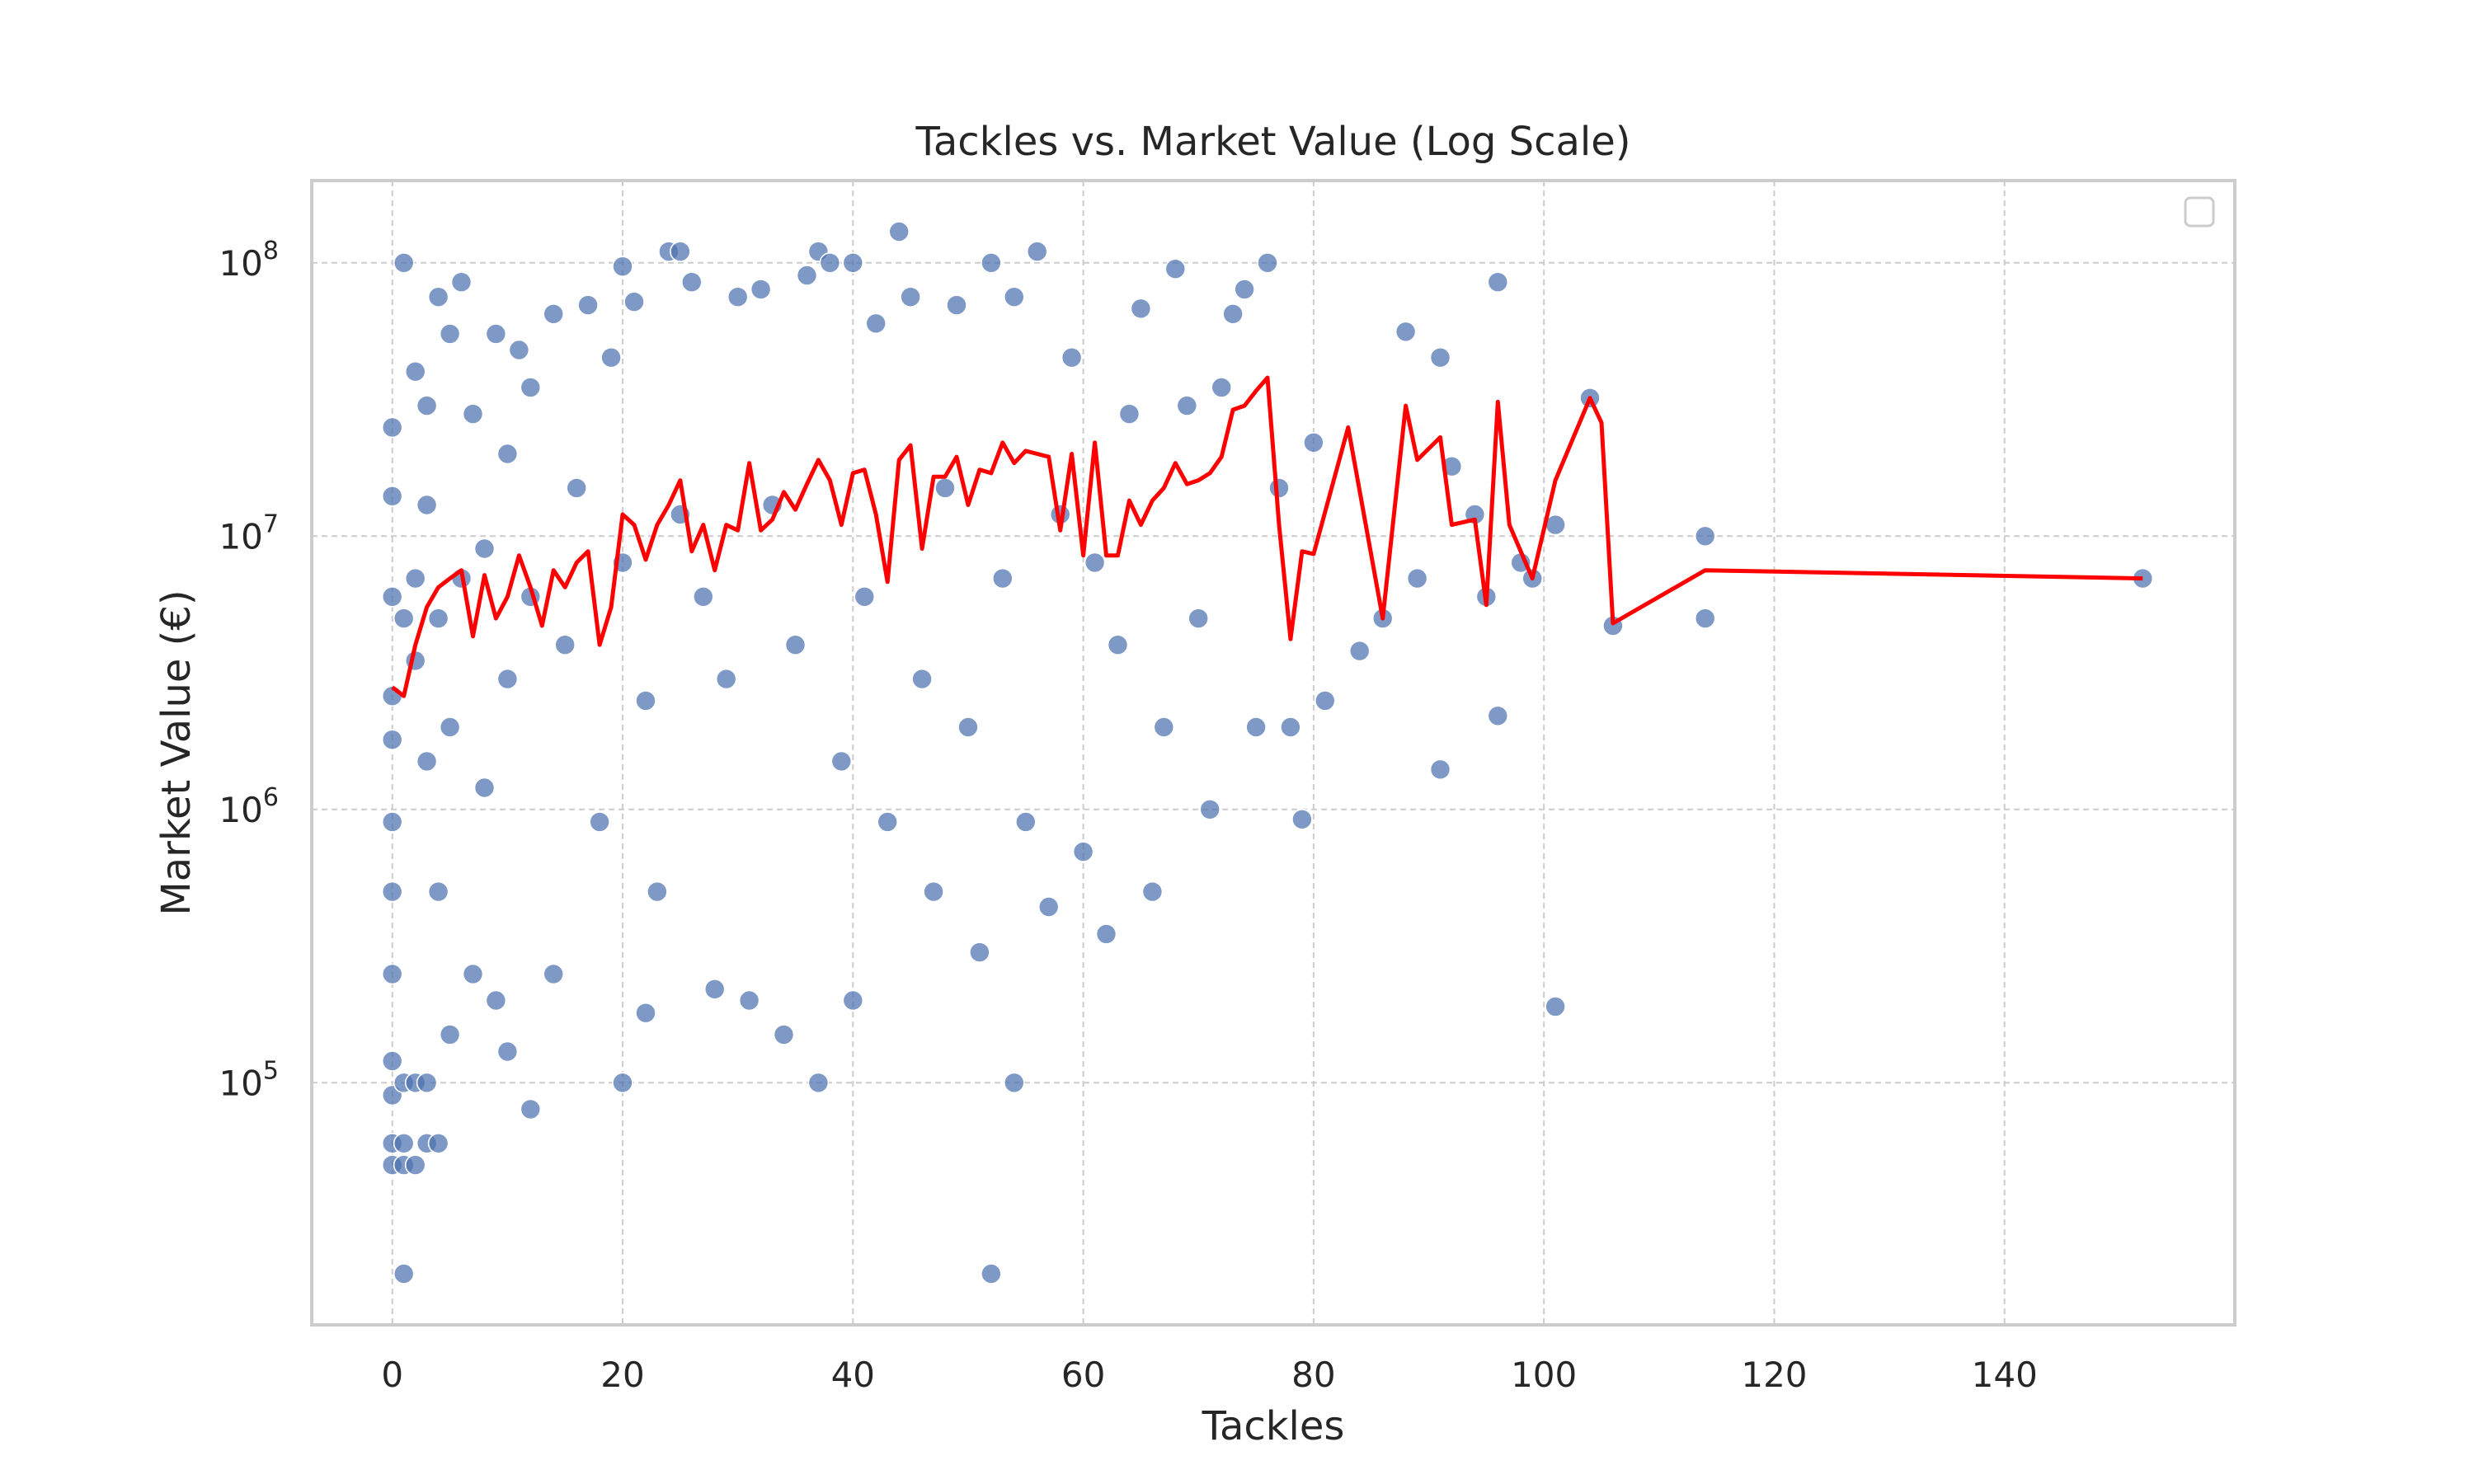 This screenshot has width=2474, height=1484. Describe the element at coordinates (176, 752) in the screenshot. I see `y-axis-label: Market Value (€)` at that location.